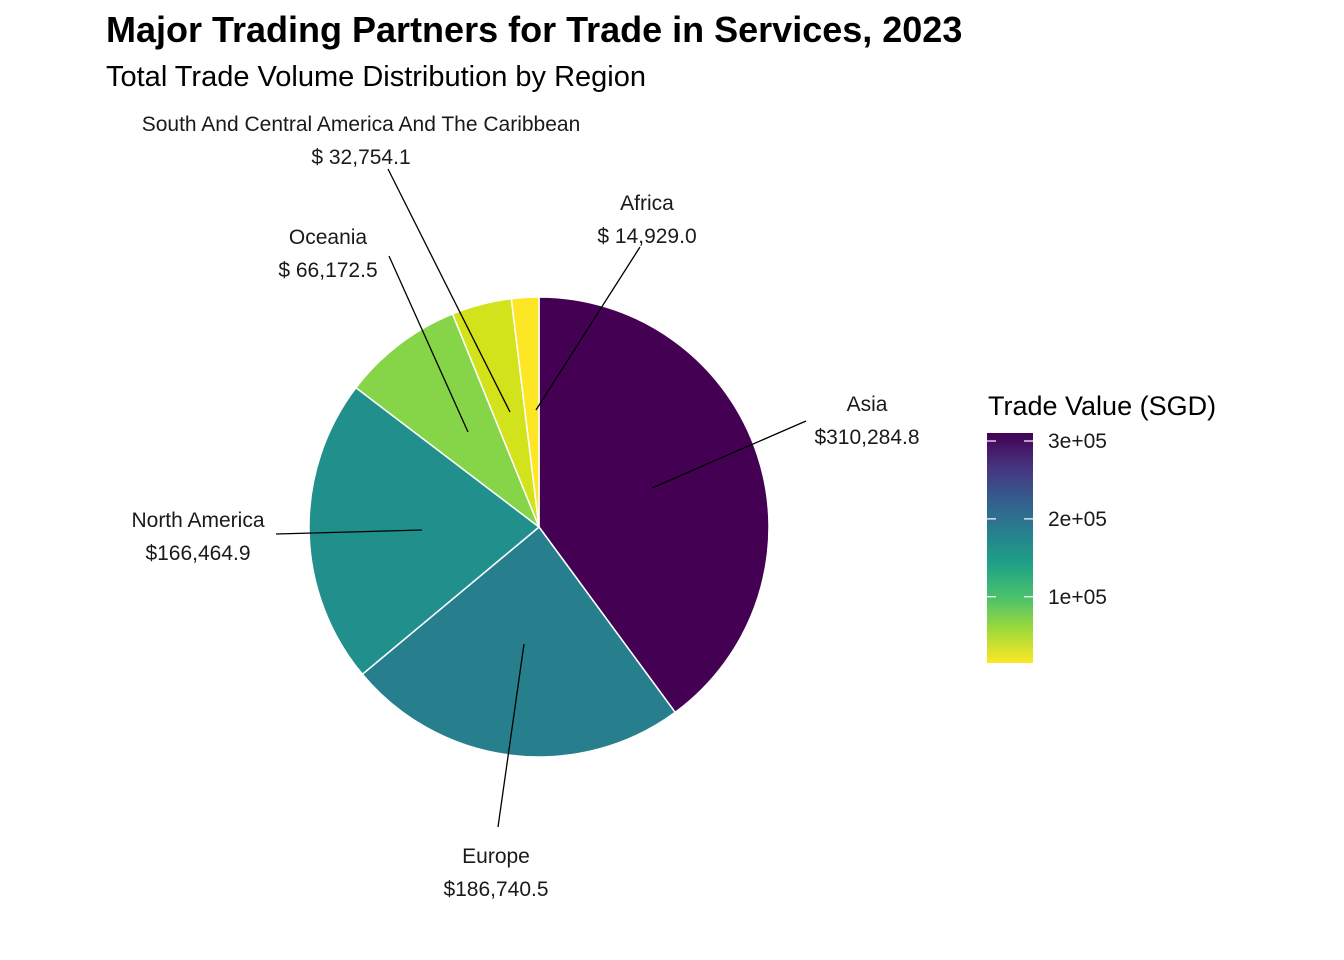  Describe the element at coordinates (327, 270) in the screenshot. I see `slice-value-oceania: $ 66,172.5` at that location.